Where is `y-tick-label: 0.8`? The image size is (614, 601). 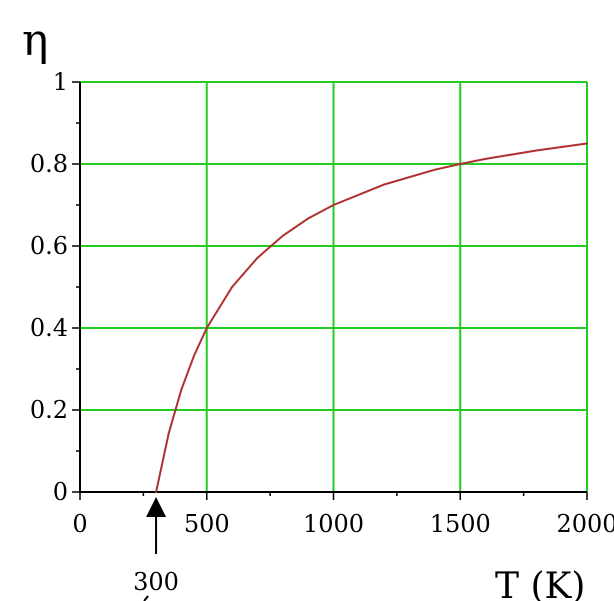 y-tick-label: 0.8 is located at coordinates (49, 164).